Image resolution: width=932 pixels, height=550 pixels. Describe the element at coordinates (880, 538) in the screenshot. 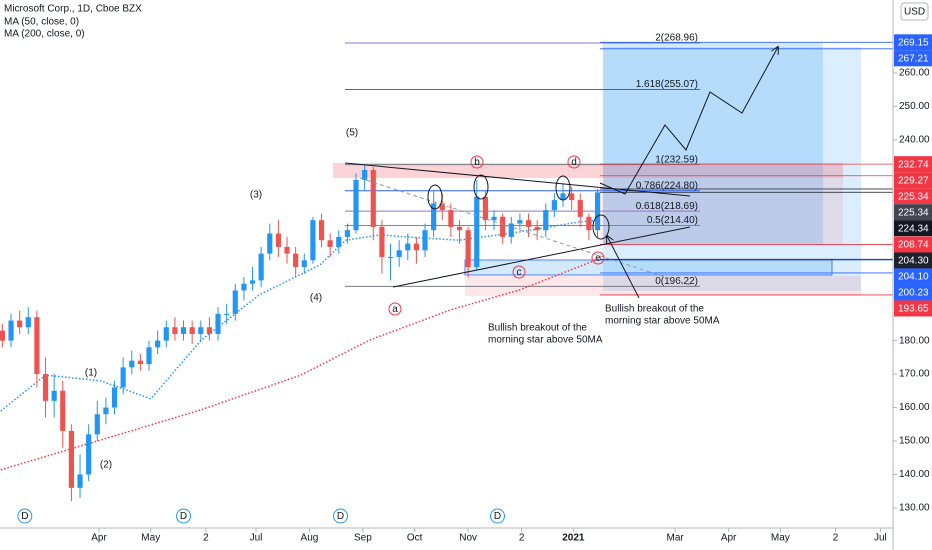

I see `x-tick-label: Jul` at that location.